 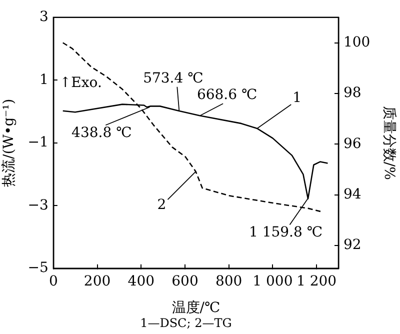 I want to click on y2-tick-label: 98, so click(x=352, y=93).